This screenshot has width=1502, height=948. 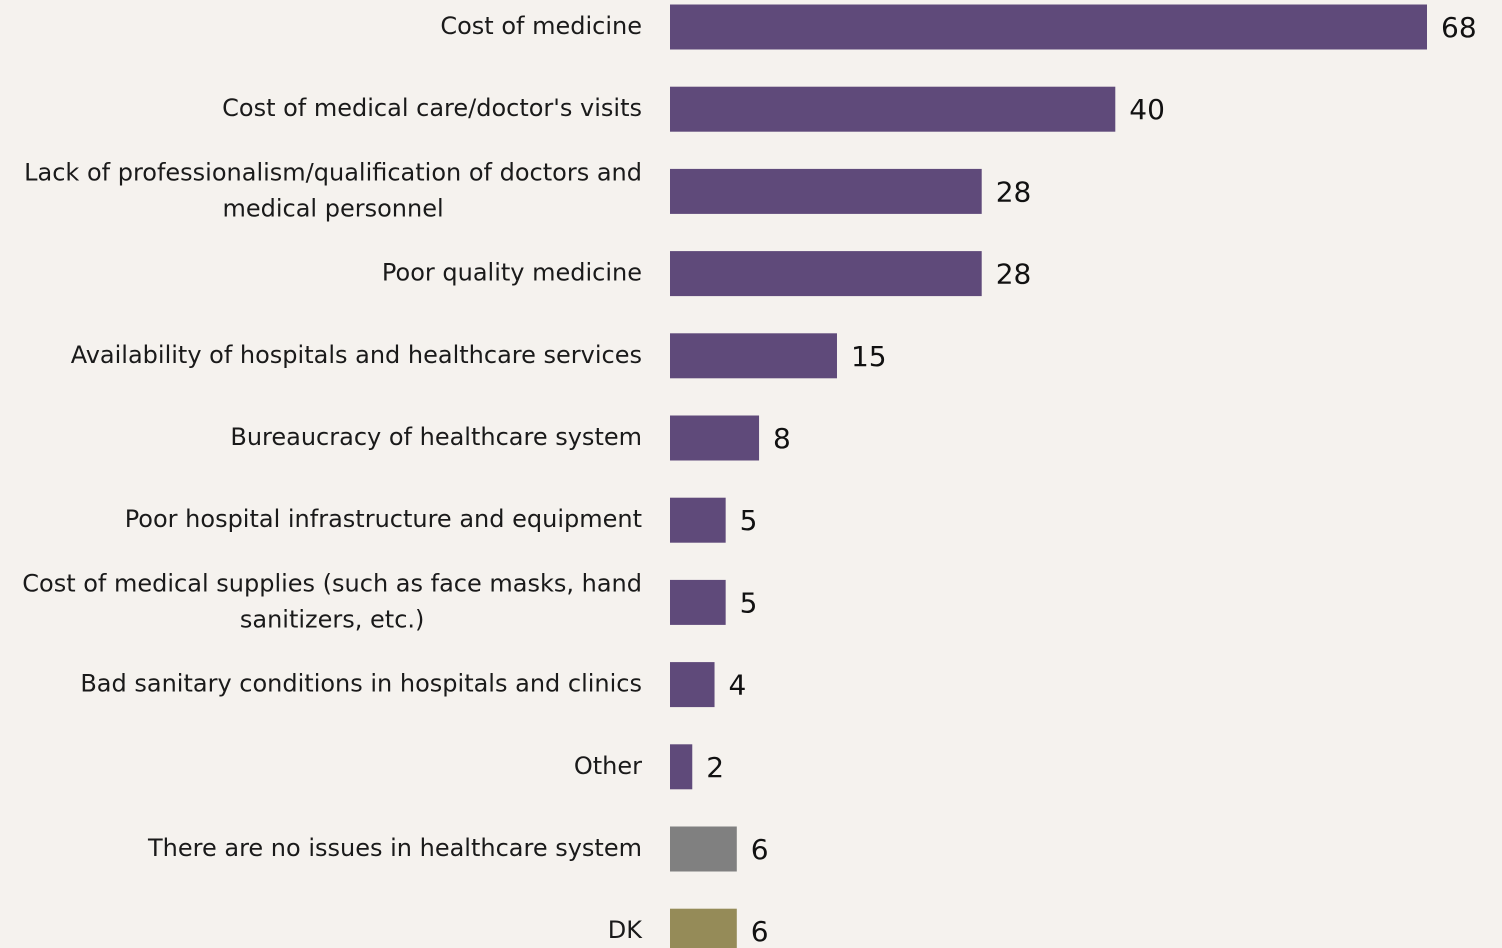 What do you see at coordinates (332, 619) in the screenshot?
I see `category-label-line: sanitizers, etc.)` at bounding box center [332, 619].